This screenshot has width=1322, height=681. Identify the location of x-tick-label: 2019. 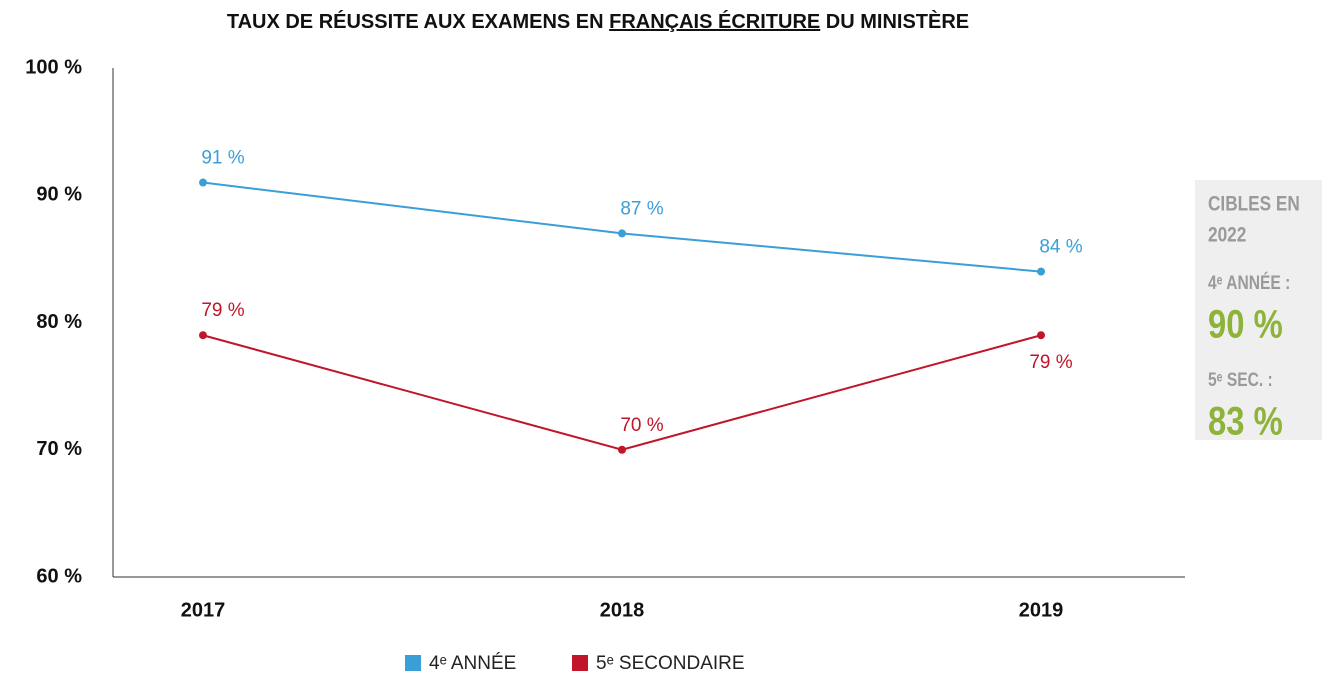
(1041, 610).